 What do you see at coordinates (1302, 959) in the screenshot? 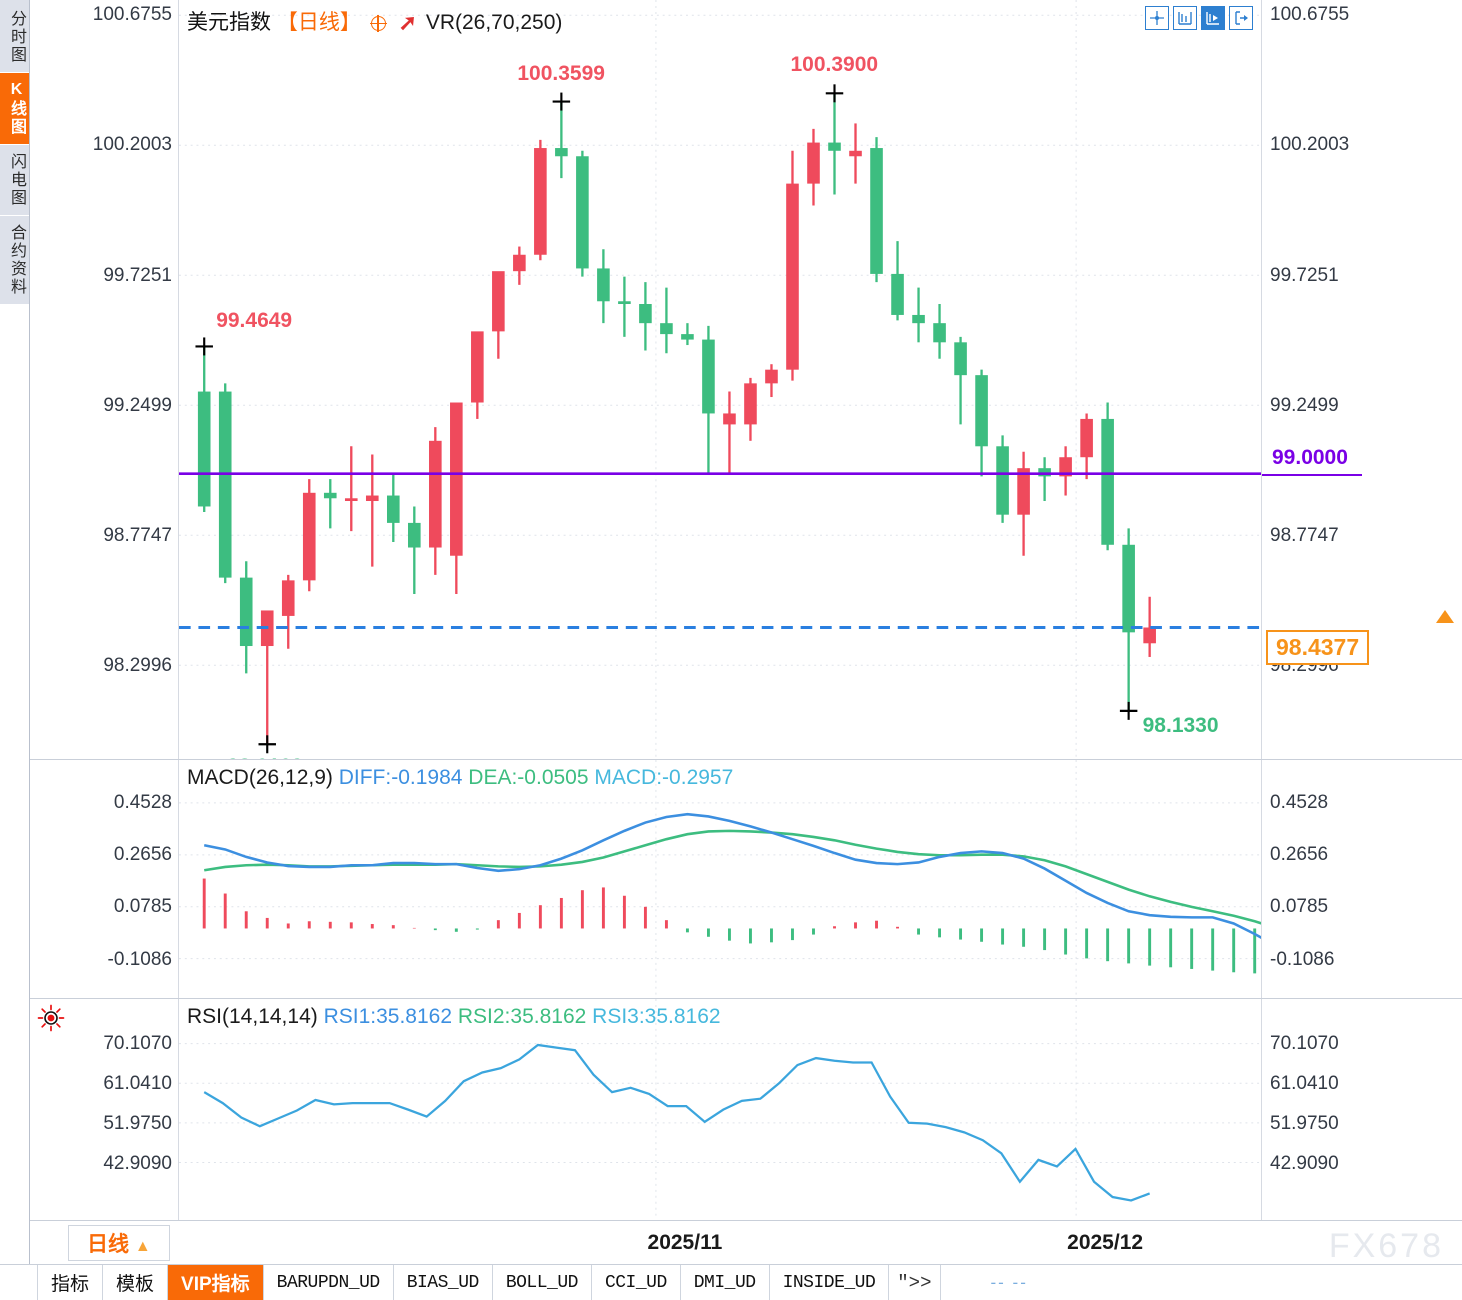
I see `macd-tick-right-3: -0.1086` at bounding box center [1302, 959].